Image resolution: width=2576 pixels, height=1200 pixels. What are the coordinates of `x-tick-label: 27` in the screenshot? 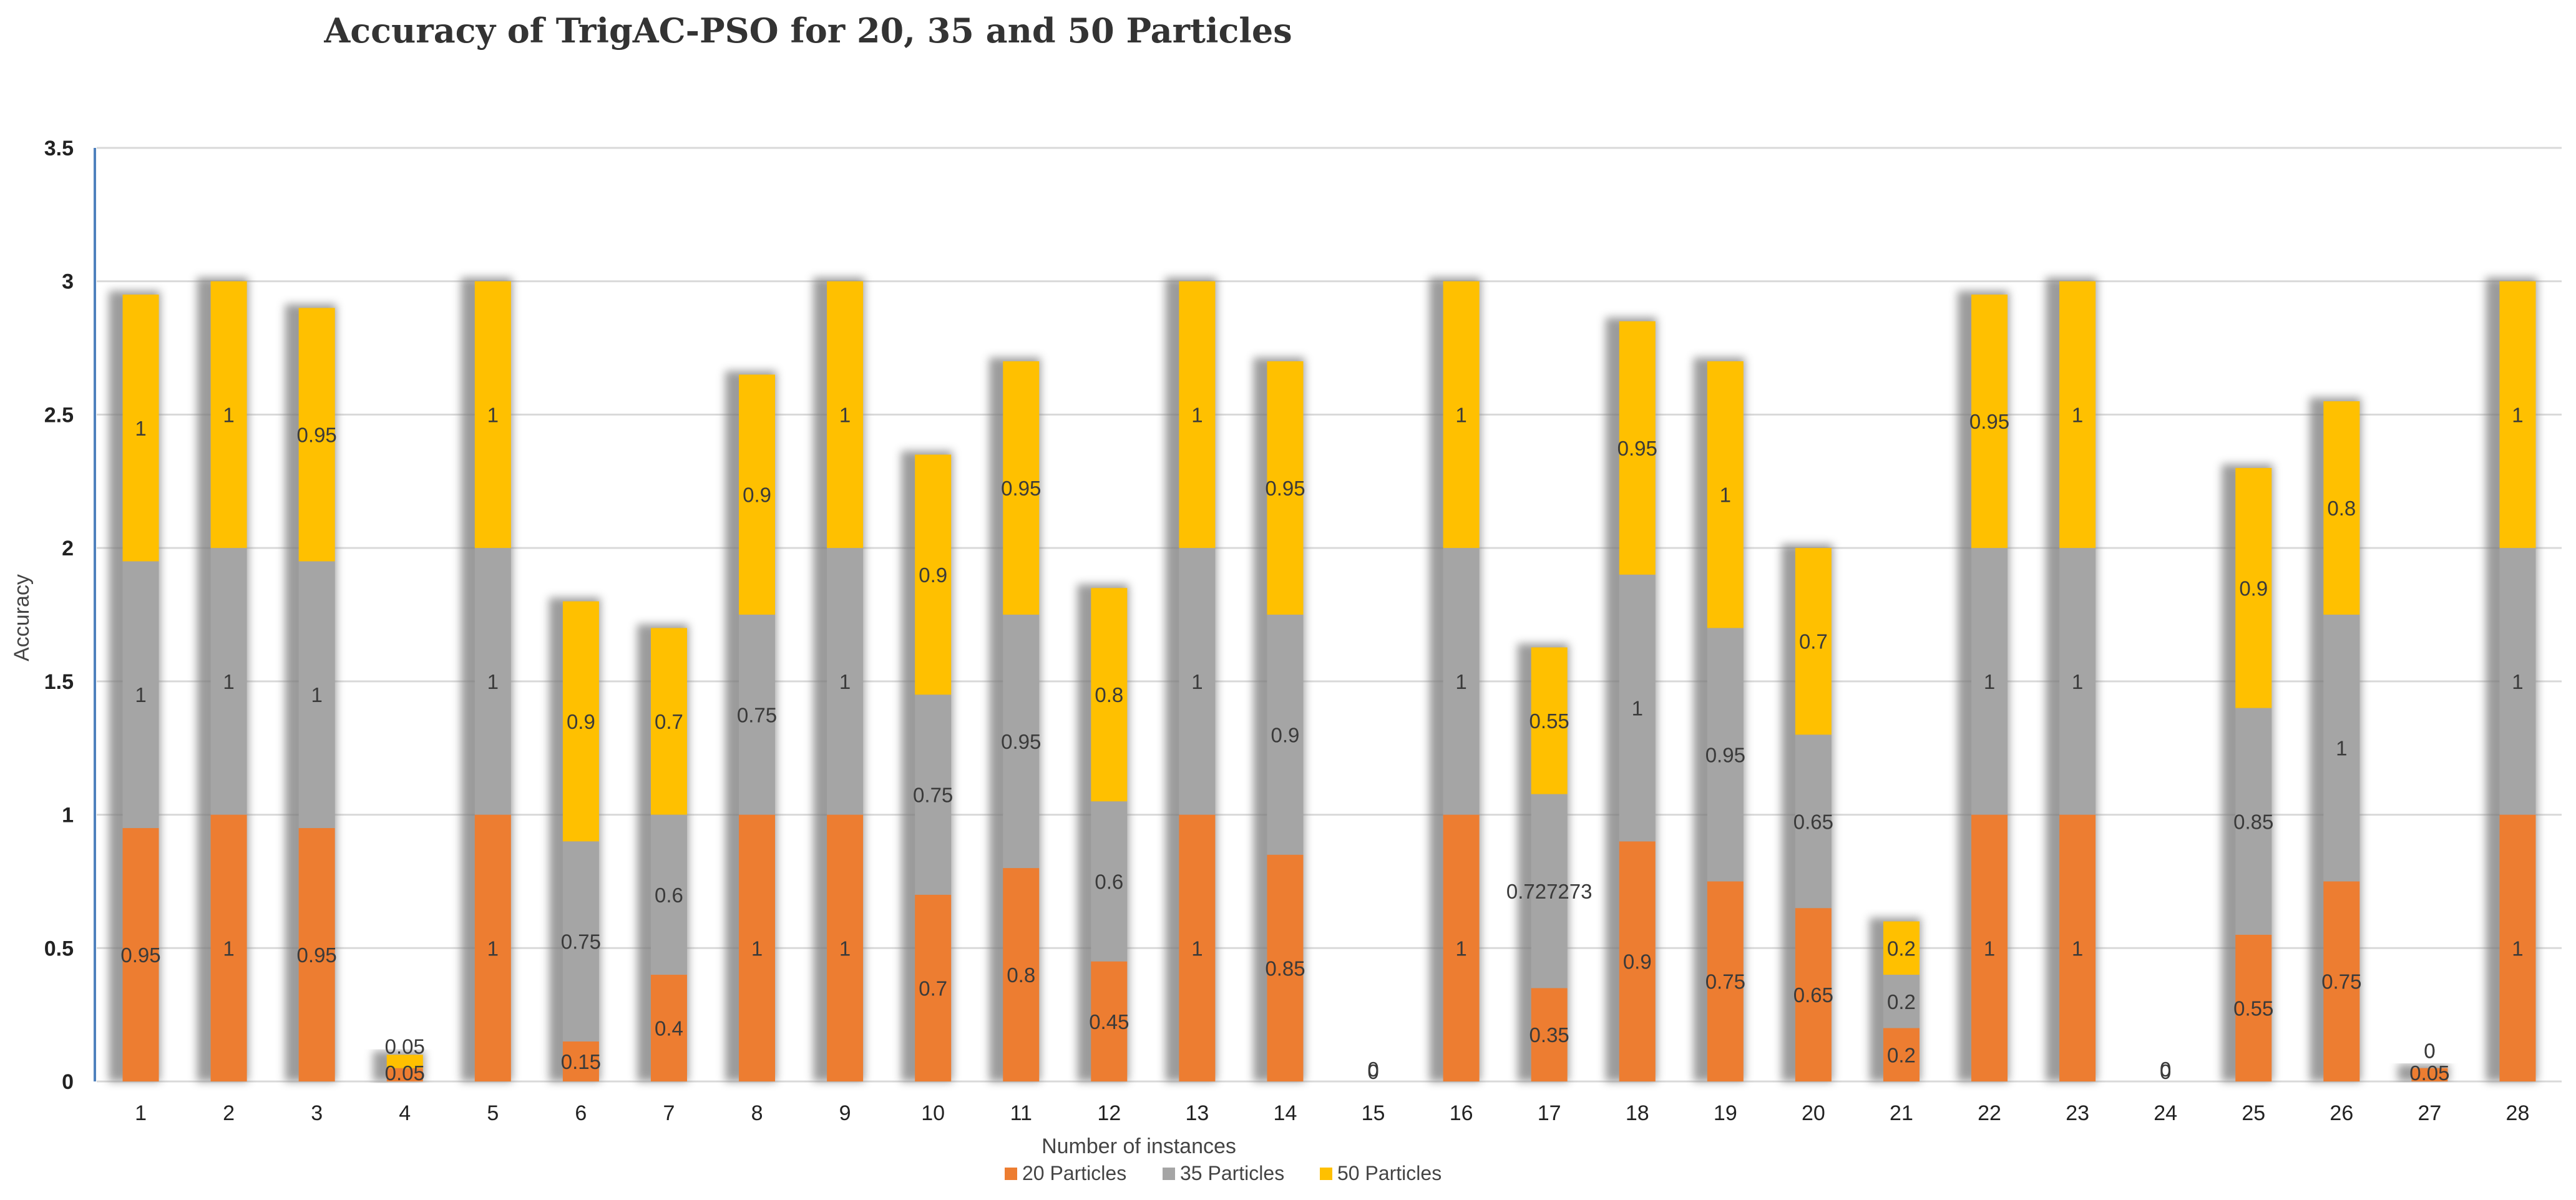 It's located at (2429, 1113).